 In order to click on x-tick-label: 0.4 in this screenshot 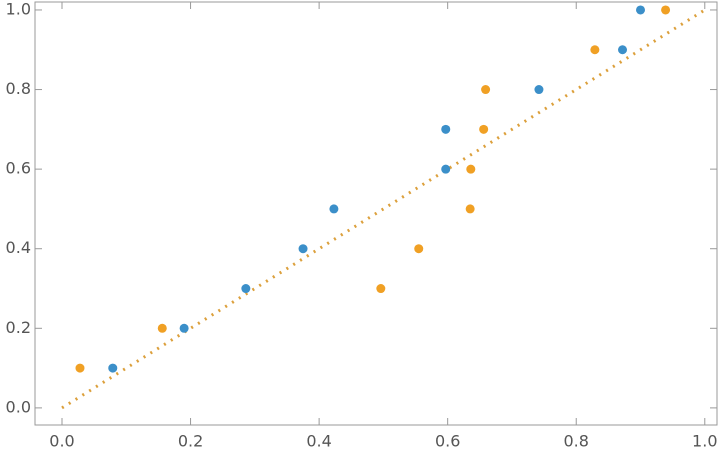, I will do `click(318, 441)`.